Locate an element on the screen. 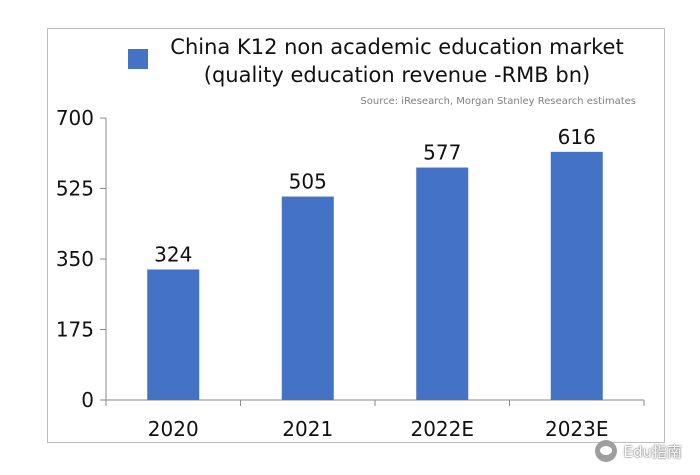 The height and width of the screenshot is (475, 700). y-tick-label: 175 is located at coordinates (75, 330).